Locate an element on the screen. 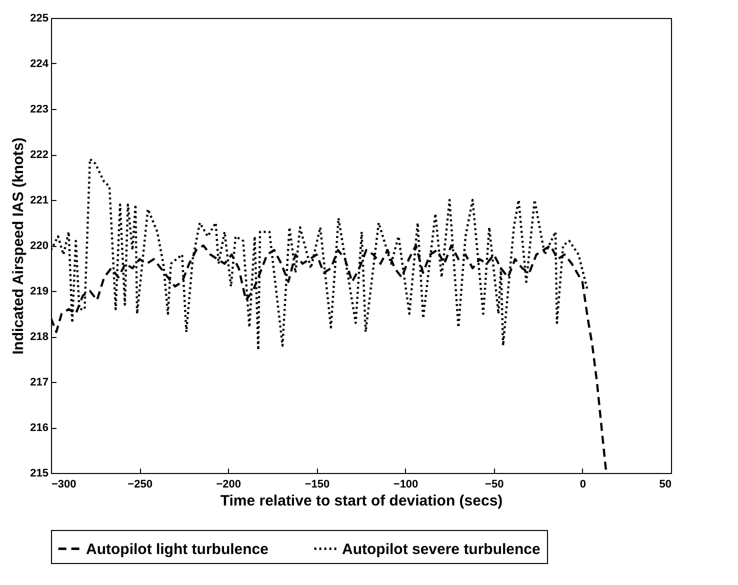  x-tick-label: 0 is located at coordinates (583, 484).